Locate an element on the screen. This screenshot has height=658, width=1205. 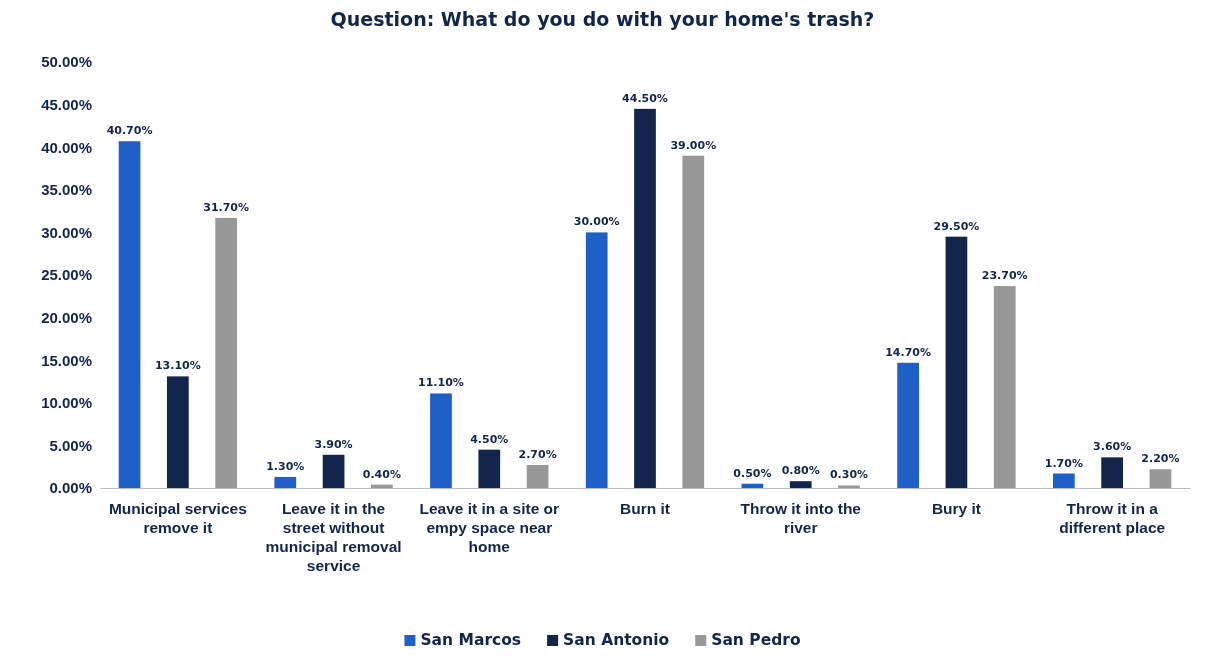
y-tick-label: 25.00% is located at coordinates (66, 275).